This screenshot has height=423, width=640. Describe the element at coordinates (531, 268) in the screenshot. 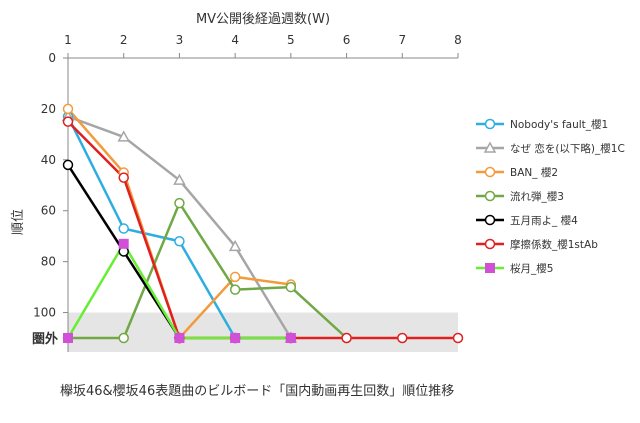

I see `legend-label: 桜月_櫻5` at that location.